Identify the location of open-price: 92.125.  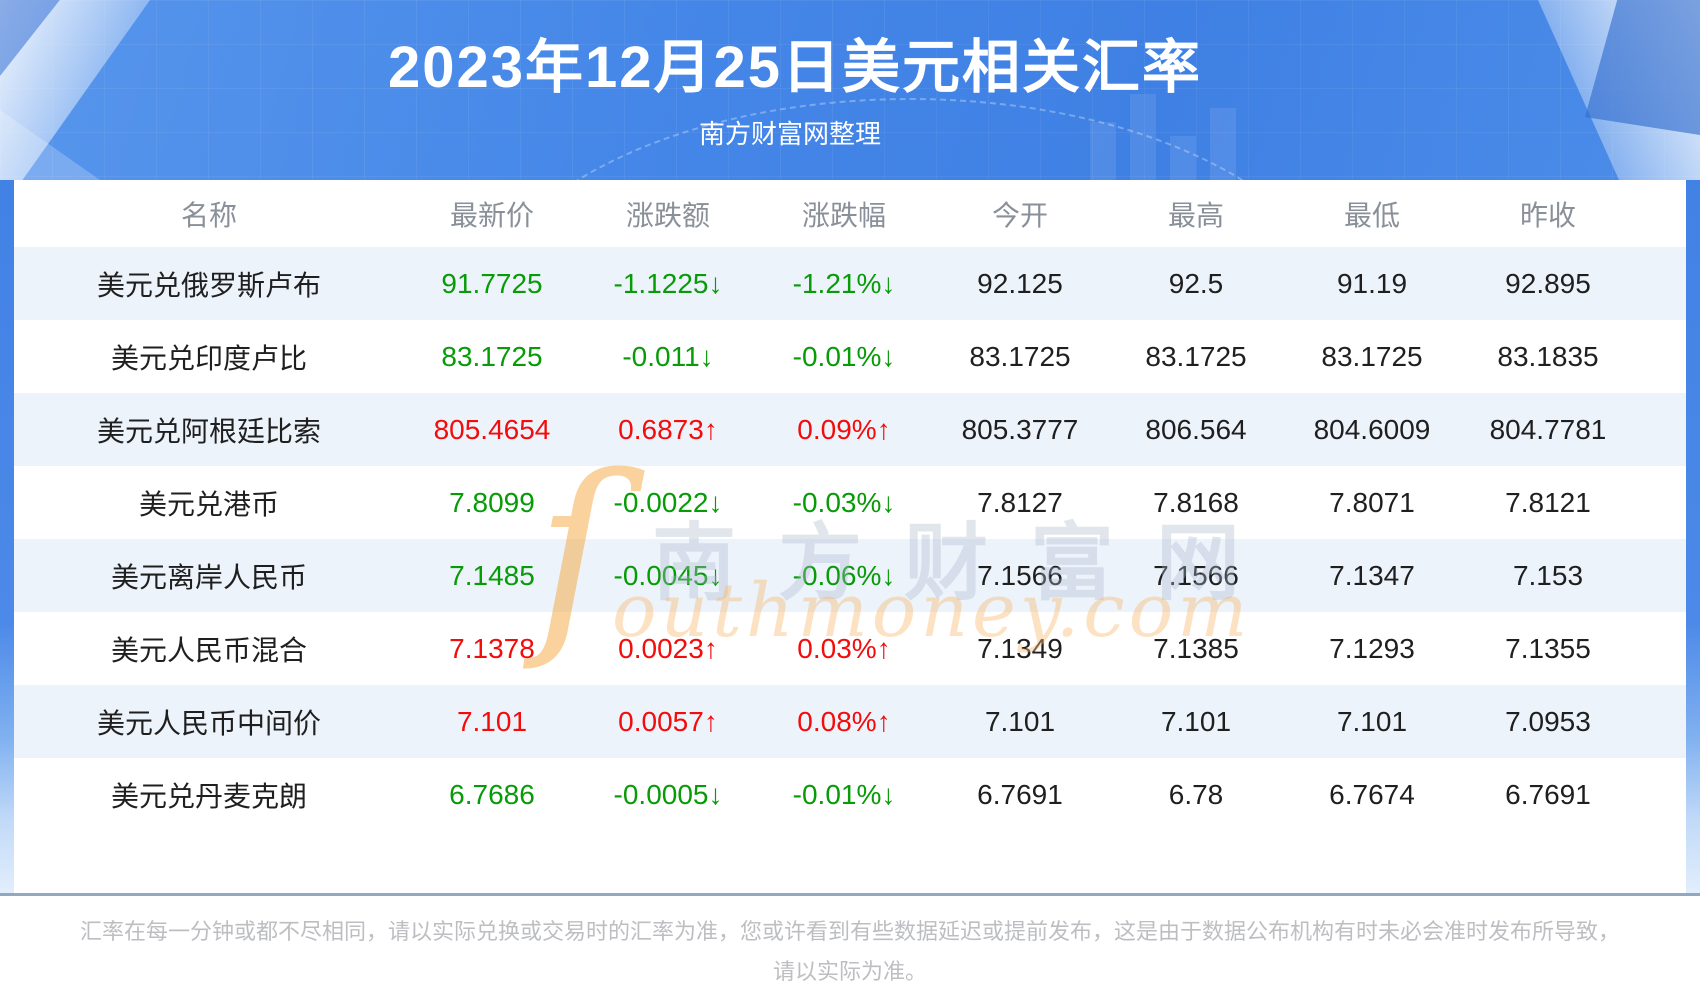
(1020, 283).